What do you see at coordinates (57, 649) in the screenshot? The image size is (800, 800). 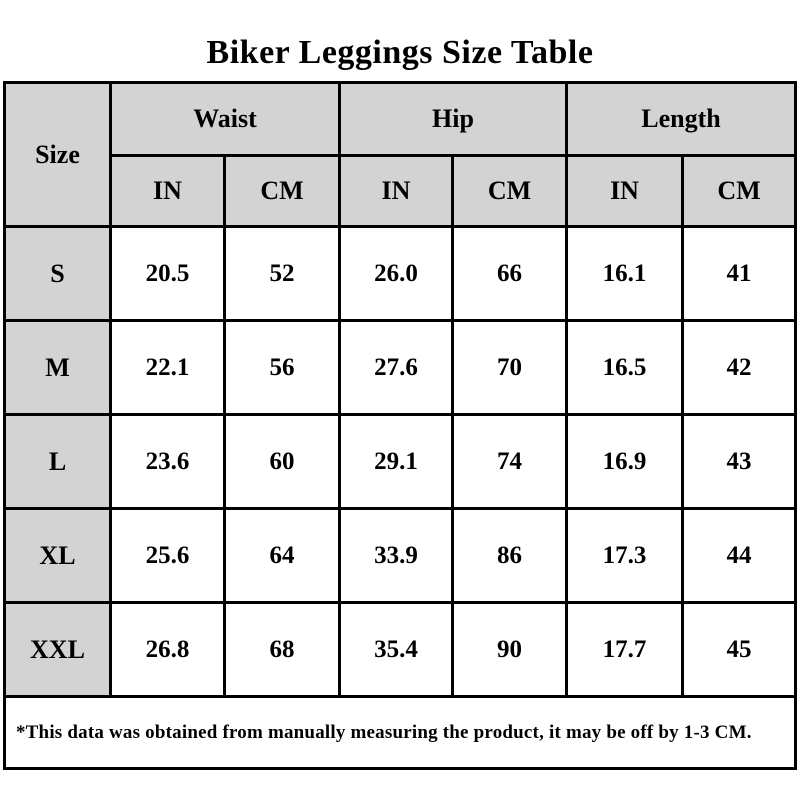 I see `row-label-xxl: XXL` at bounding box center [57, 649].